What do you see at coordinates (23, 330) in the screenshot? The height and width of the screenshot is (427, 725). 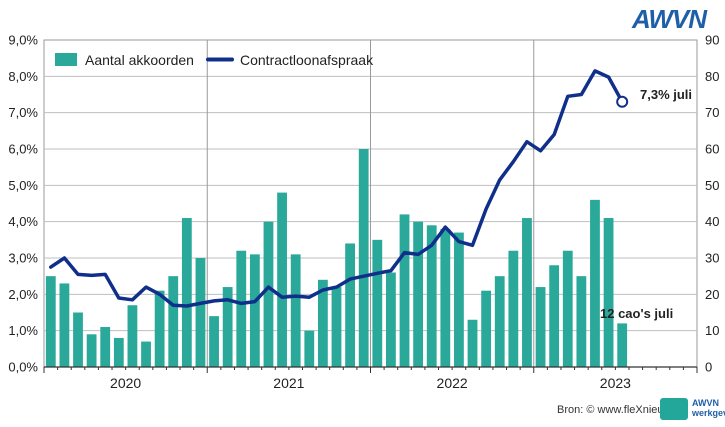 I see `y-left-tick-label: 1,0%` at bounding box center [23, 330].